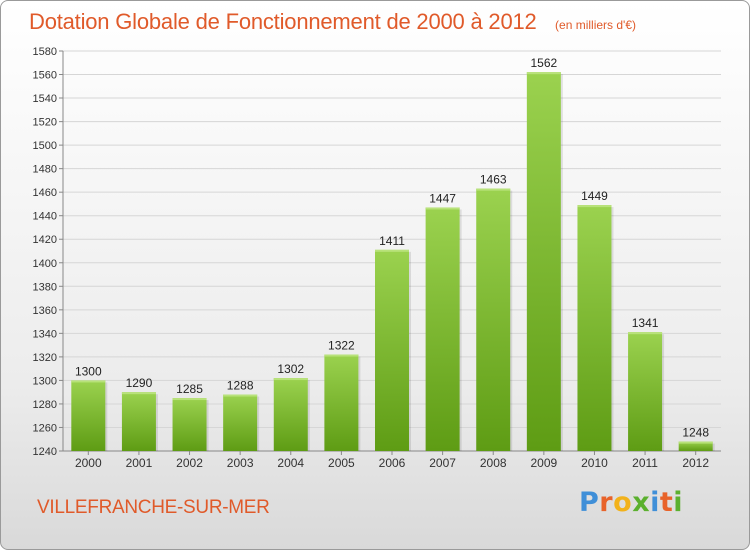 This screenshot has height=550, width=750. I want to click on data-label-2003: 1288, so click(240, 386).